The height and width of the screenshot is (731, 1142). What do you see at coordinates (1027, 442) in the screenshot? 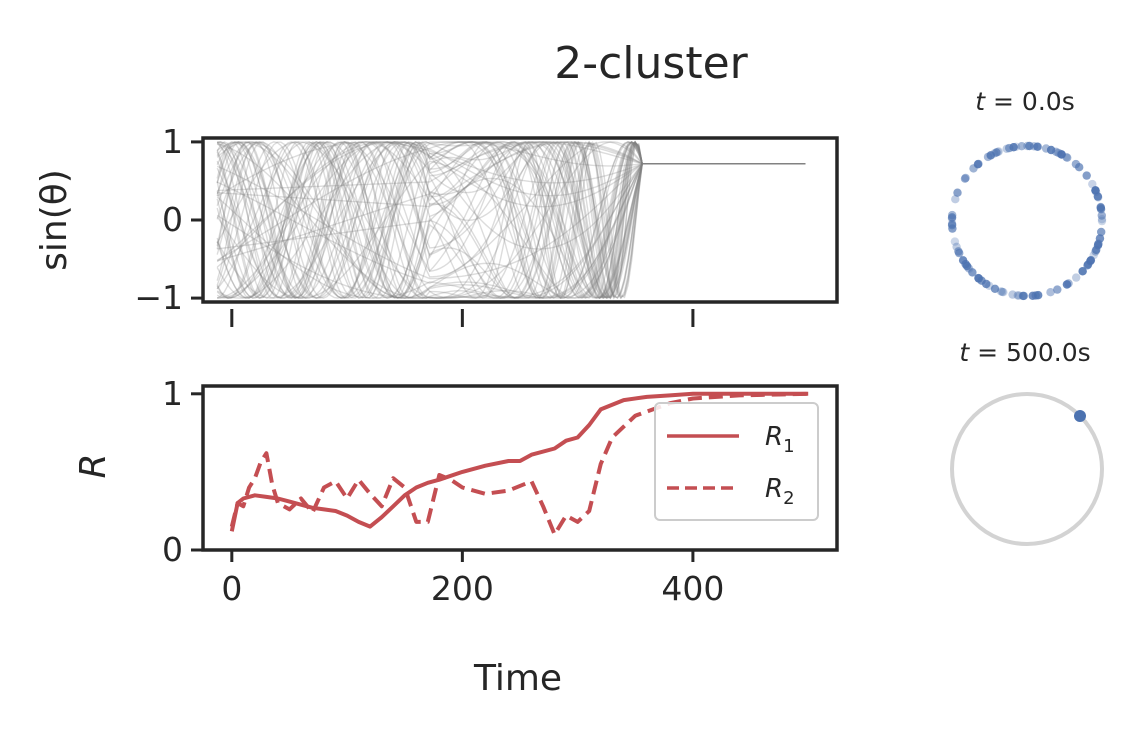
I see `unit-circle-final: t = 500.0s` at bounding box center [1027, 442].